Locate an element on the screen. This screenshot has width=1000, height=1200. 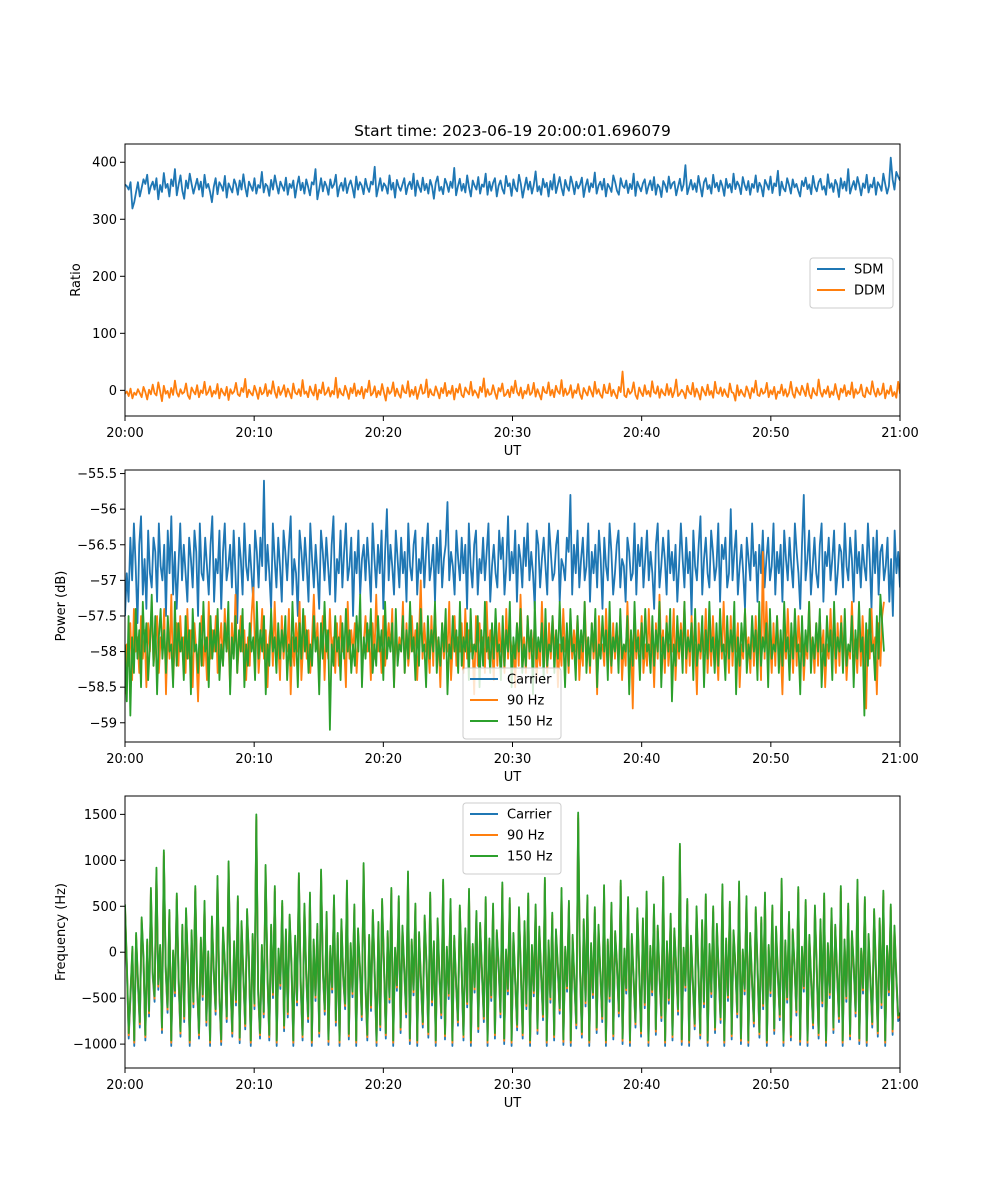
y-tick-label: 400 is located at coordinates (104, 163).